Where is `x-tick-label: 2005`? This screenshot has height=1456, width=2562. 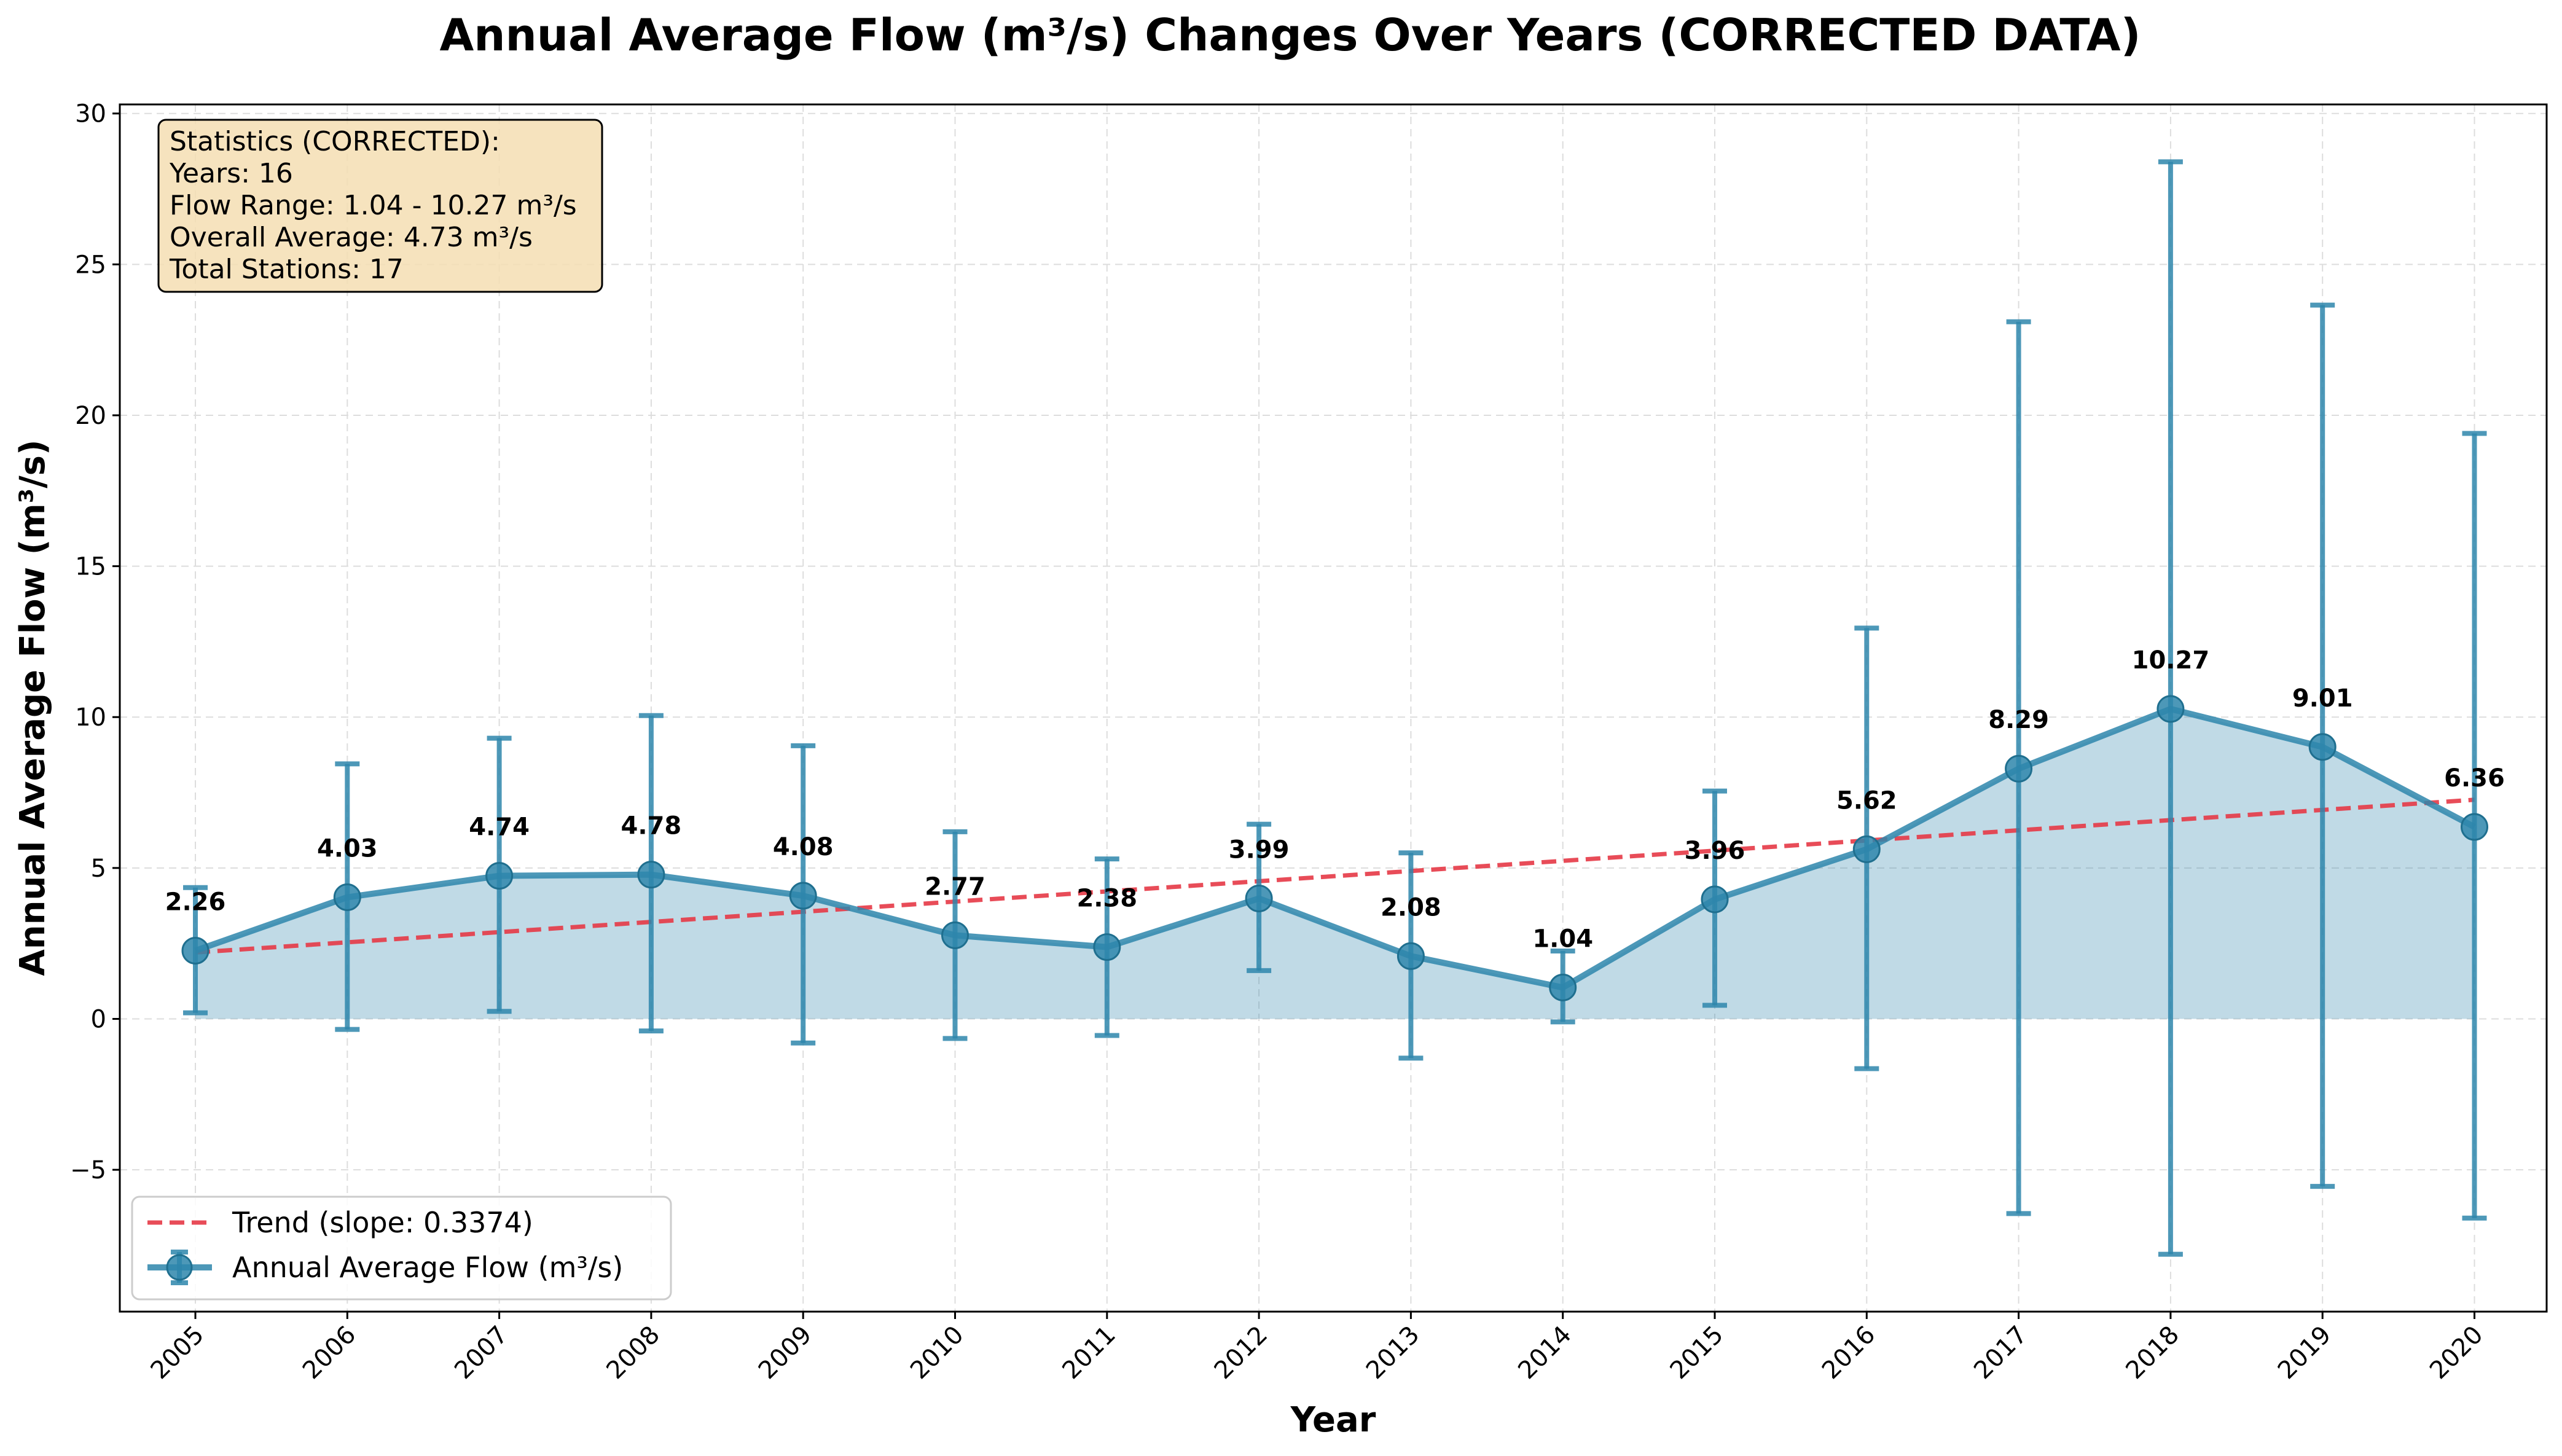
x-tick-label: 2005 is located at coordinates (178, 1353).